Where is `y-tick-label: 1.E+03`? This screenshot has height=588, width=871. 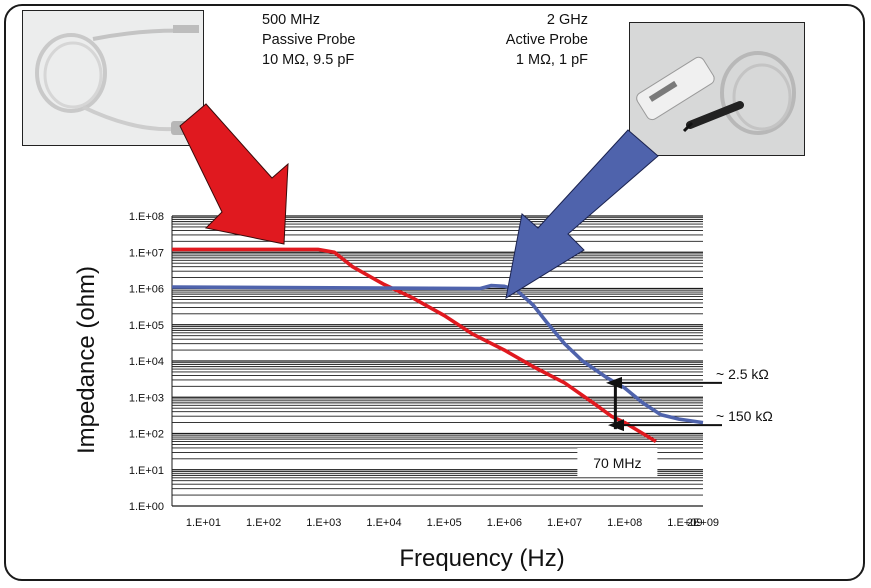
y-tick-label: 1.E+03 is located at coordinates (146, 398).